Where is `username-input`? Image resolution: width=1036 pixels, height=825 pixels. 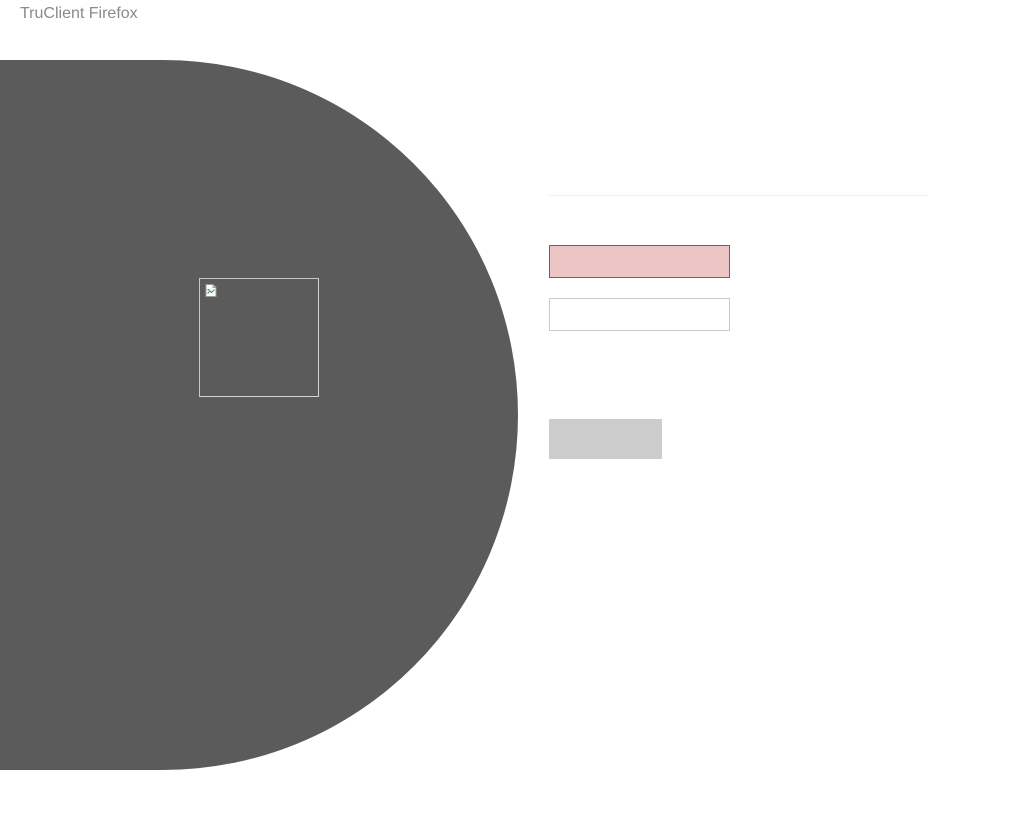 username-input is located at coordinates (639, 261).